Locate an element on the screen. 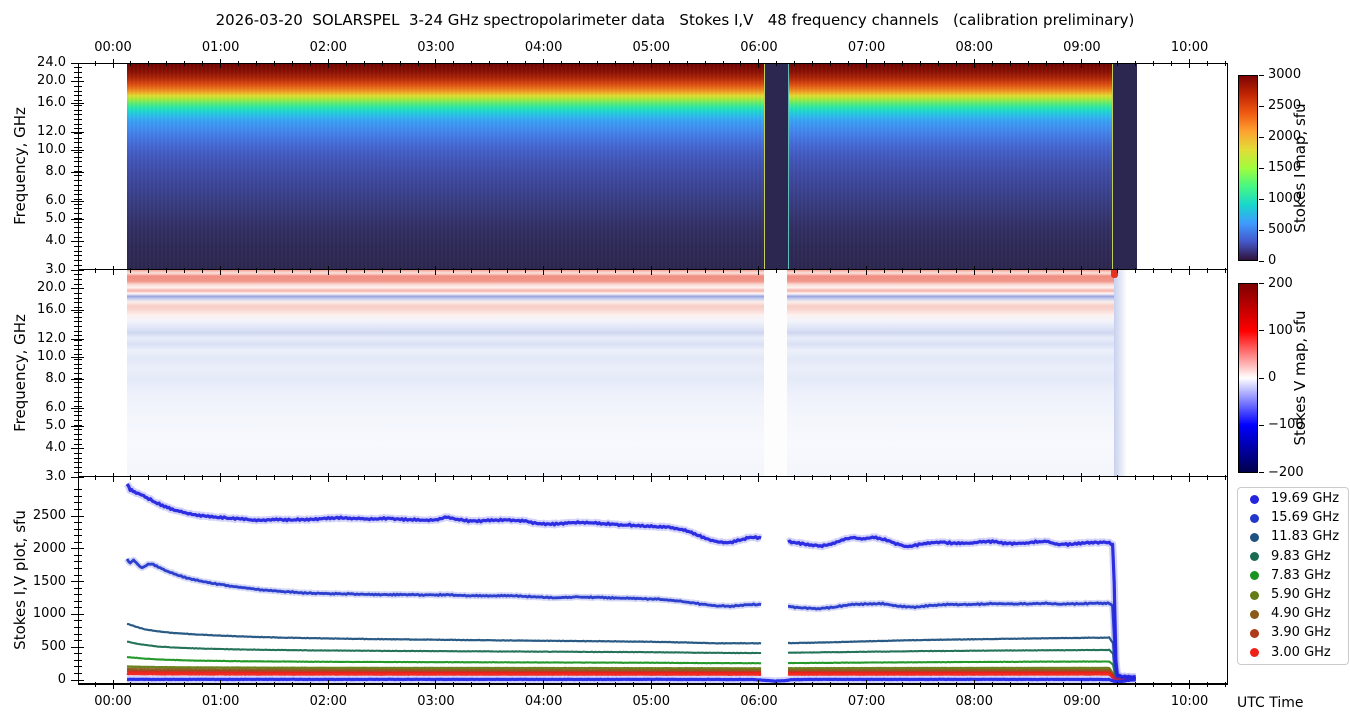 The width and height of the screenshot is (1350, 725). y-tick-label: 10.0 is located at coordinates (51, 357).